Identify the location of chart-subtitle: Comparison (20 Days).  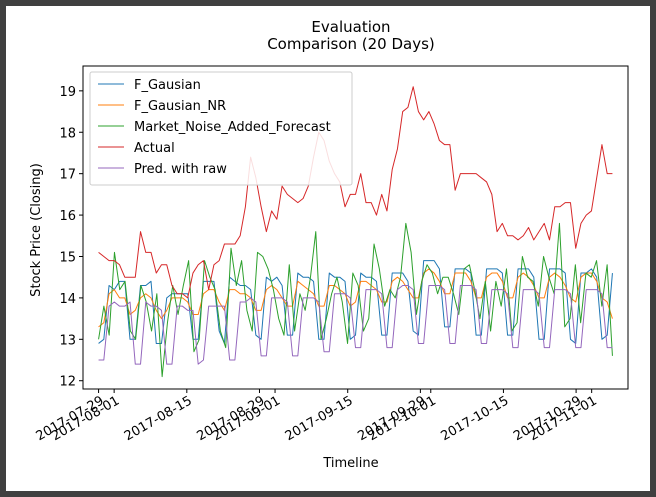
(351, 44).